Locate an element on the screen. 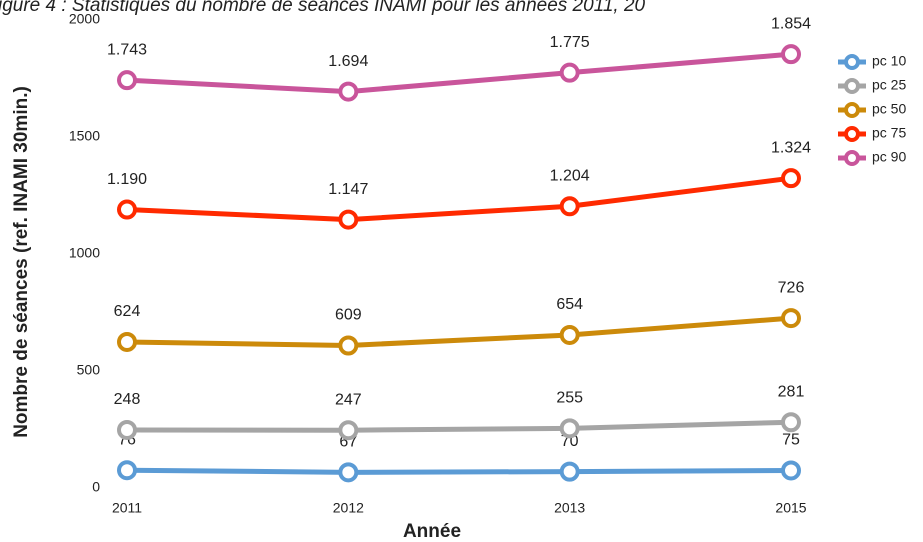 This screenshot has height=542, width=923. legend-label: pc 90 is located at coordinates (889, 157).